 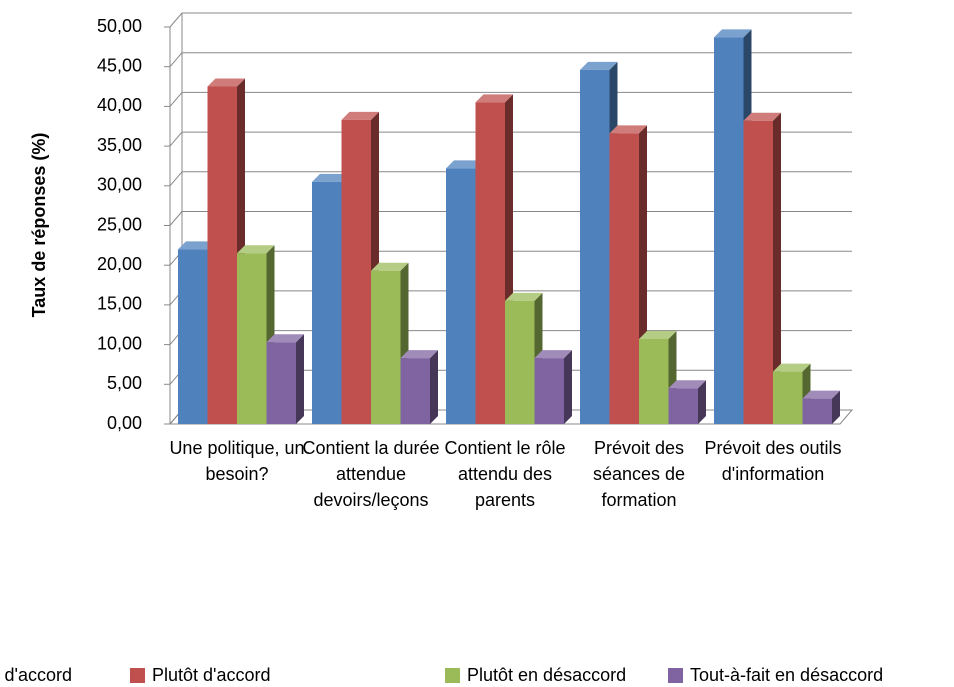 What do you see at coordinates (119, 185) in the screenshot?
I see `y-tick-label: 30,00` at bounding box center [119, 185].